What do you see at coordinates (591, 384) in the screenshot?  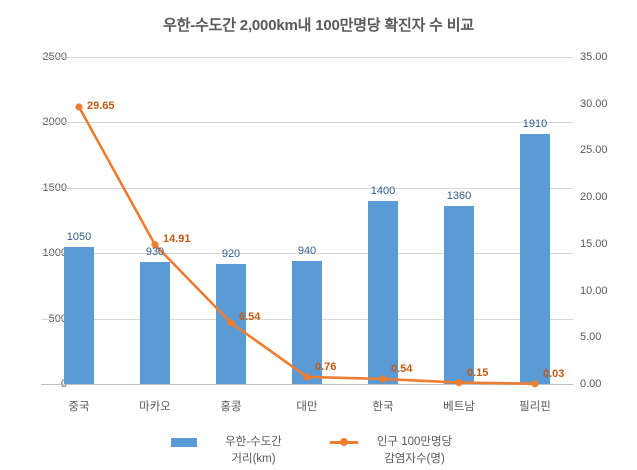 I see `y-axis-right-tick: 0.00` at bounding box center [591, 384].